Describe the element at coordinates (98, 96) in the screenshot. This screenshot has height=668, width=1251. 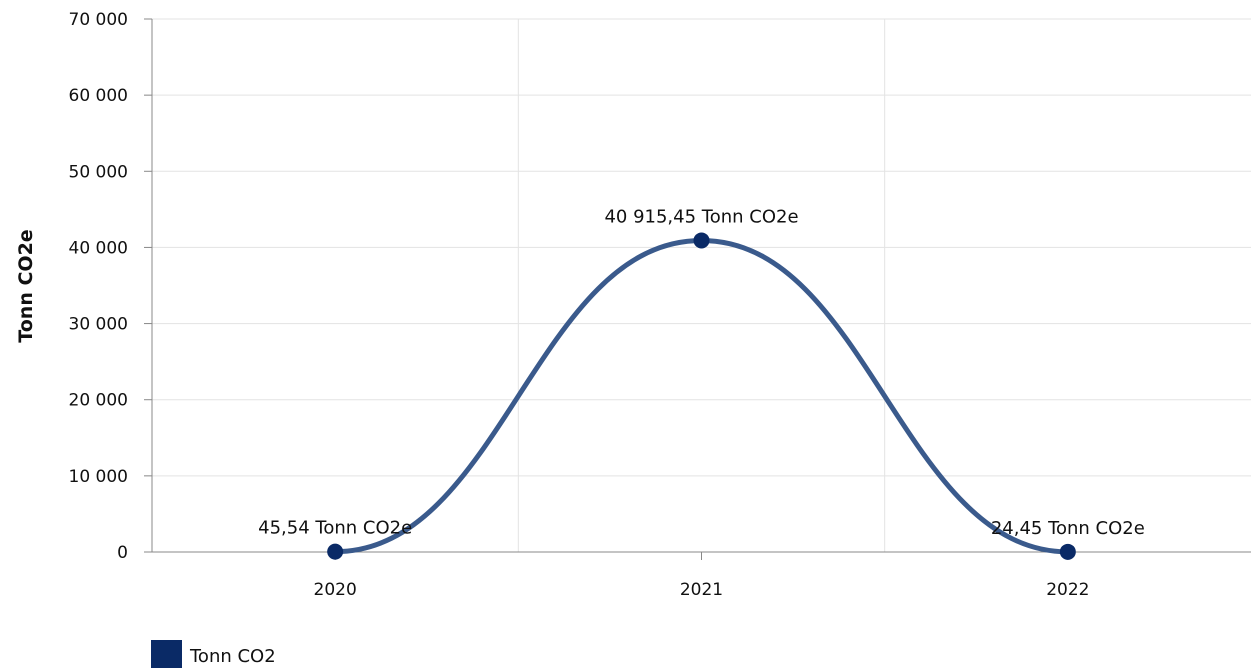
I see `y-tick-label: 60 000` at that location.